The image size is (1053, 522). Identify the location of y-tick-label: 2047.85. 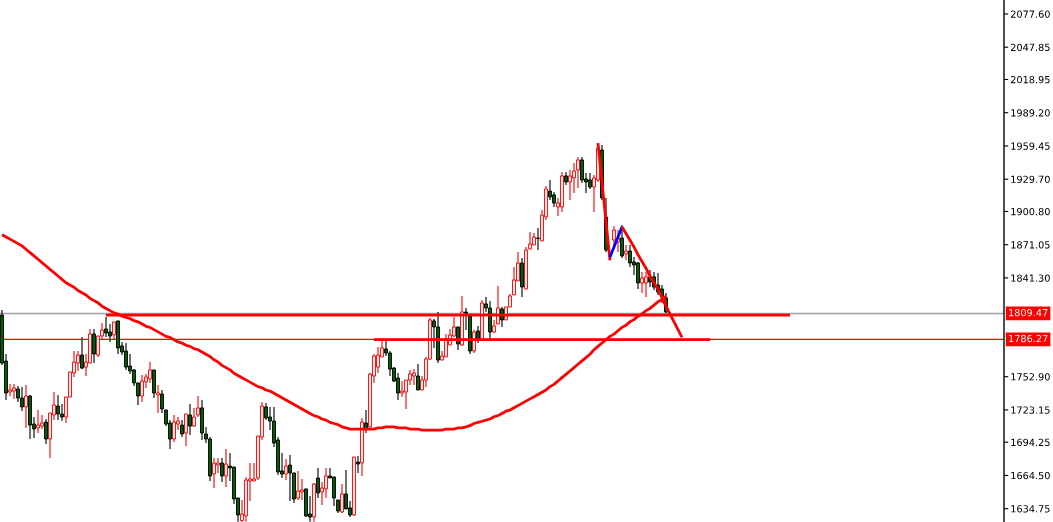
(1030, 47).